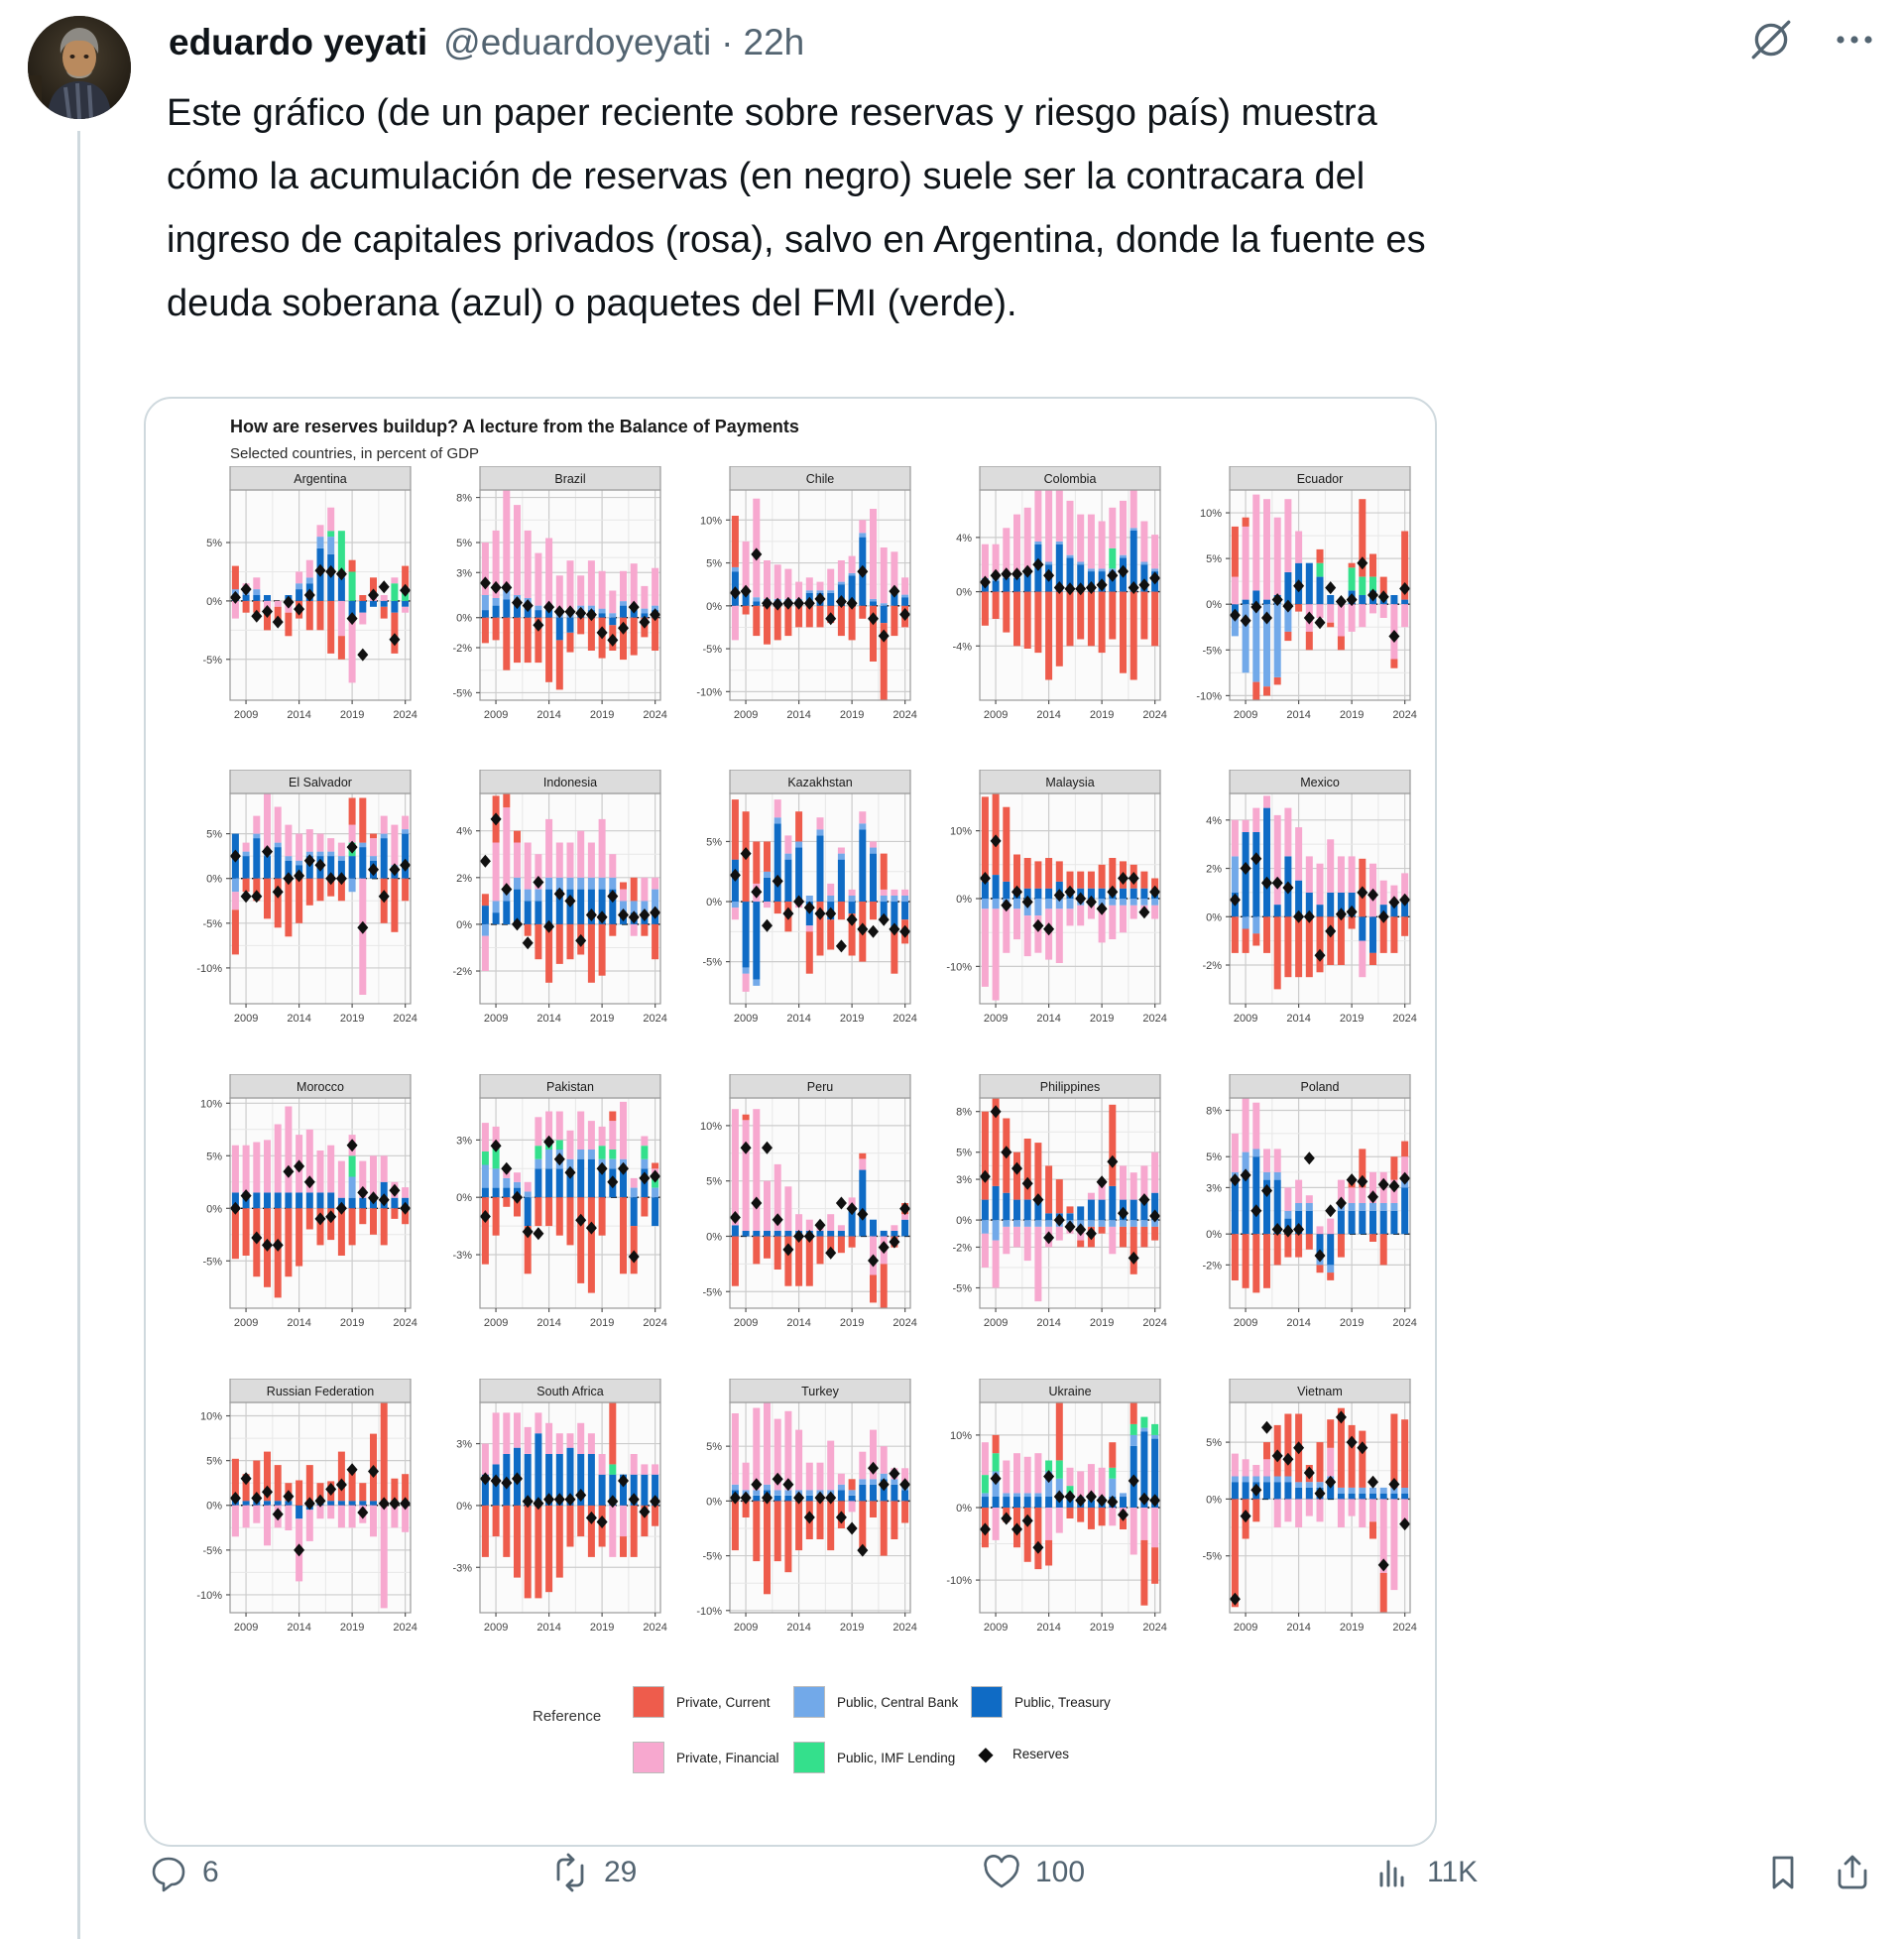  I want to click on bookmark-button, so click(1783, 1872).